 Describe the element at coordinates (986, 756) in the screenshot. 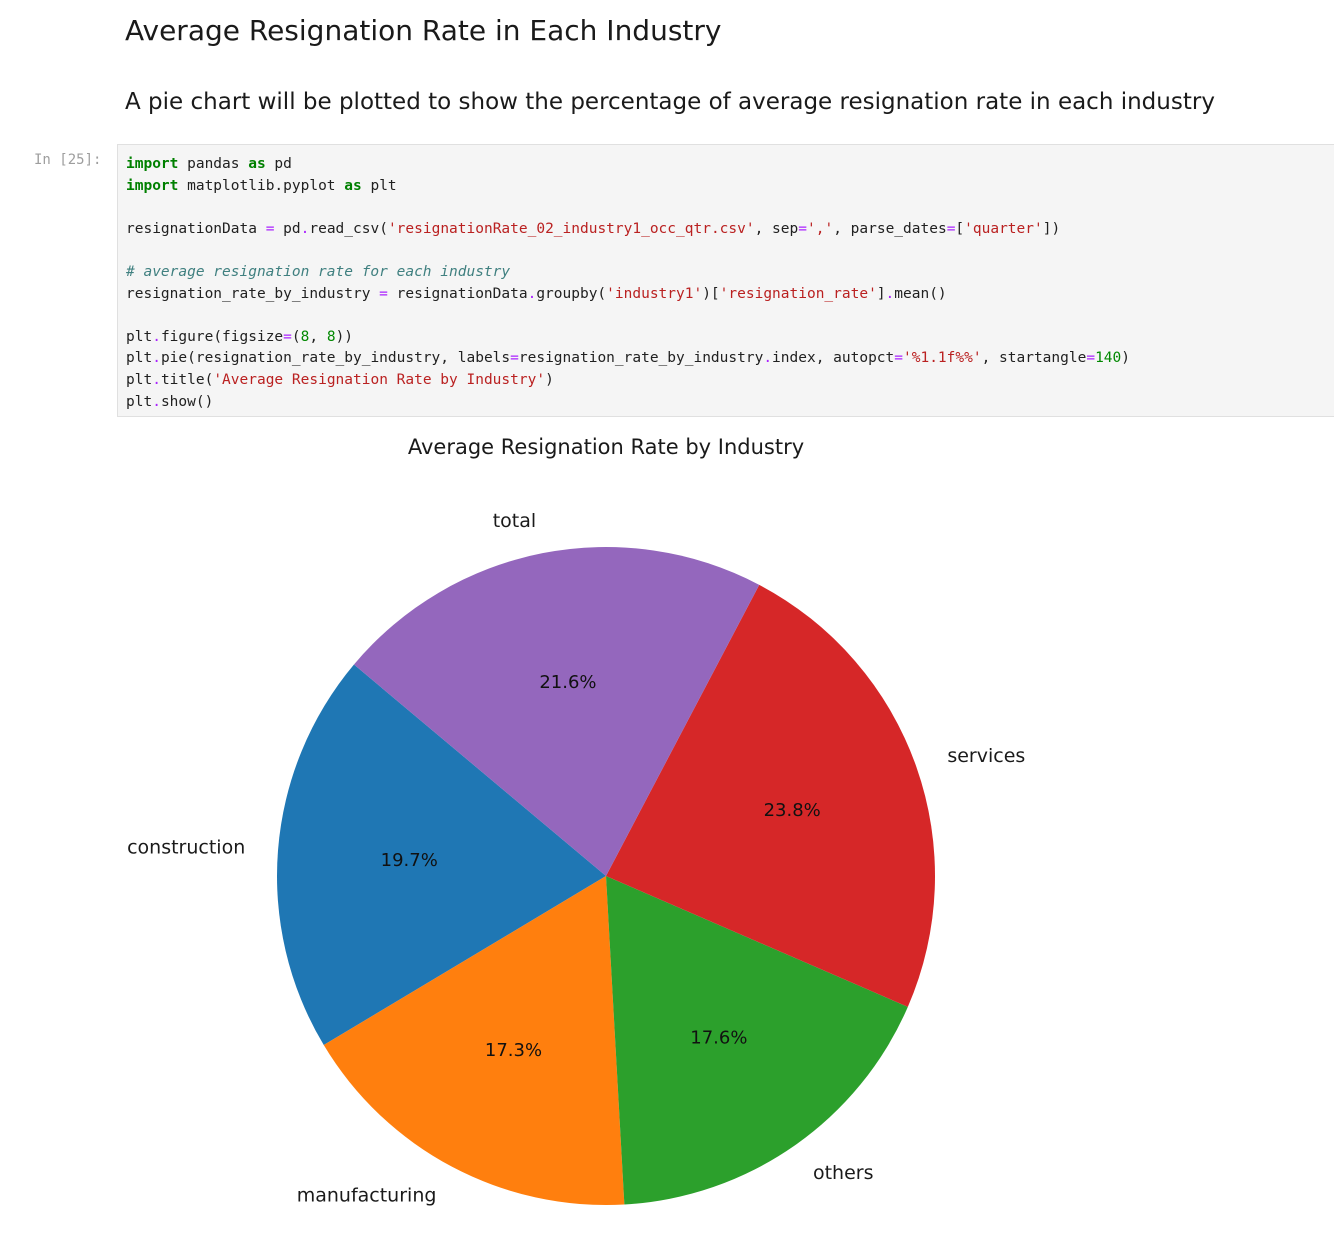

I see `category-label: services` at that location.